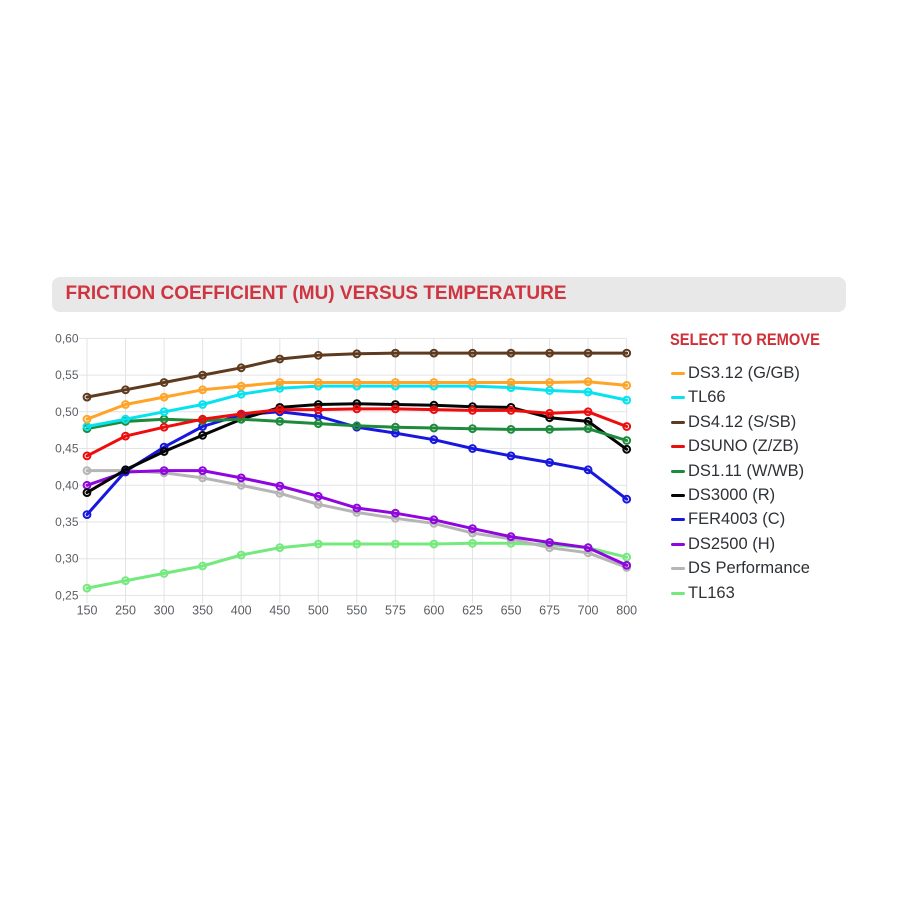  Describe the element at coordinates (67, 595) in the screenshot. I see `svg-text: 0,25` at that location.